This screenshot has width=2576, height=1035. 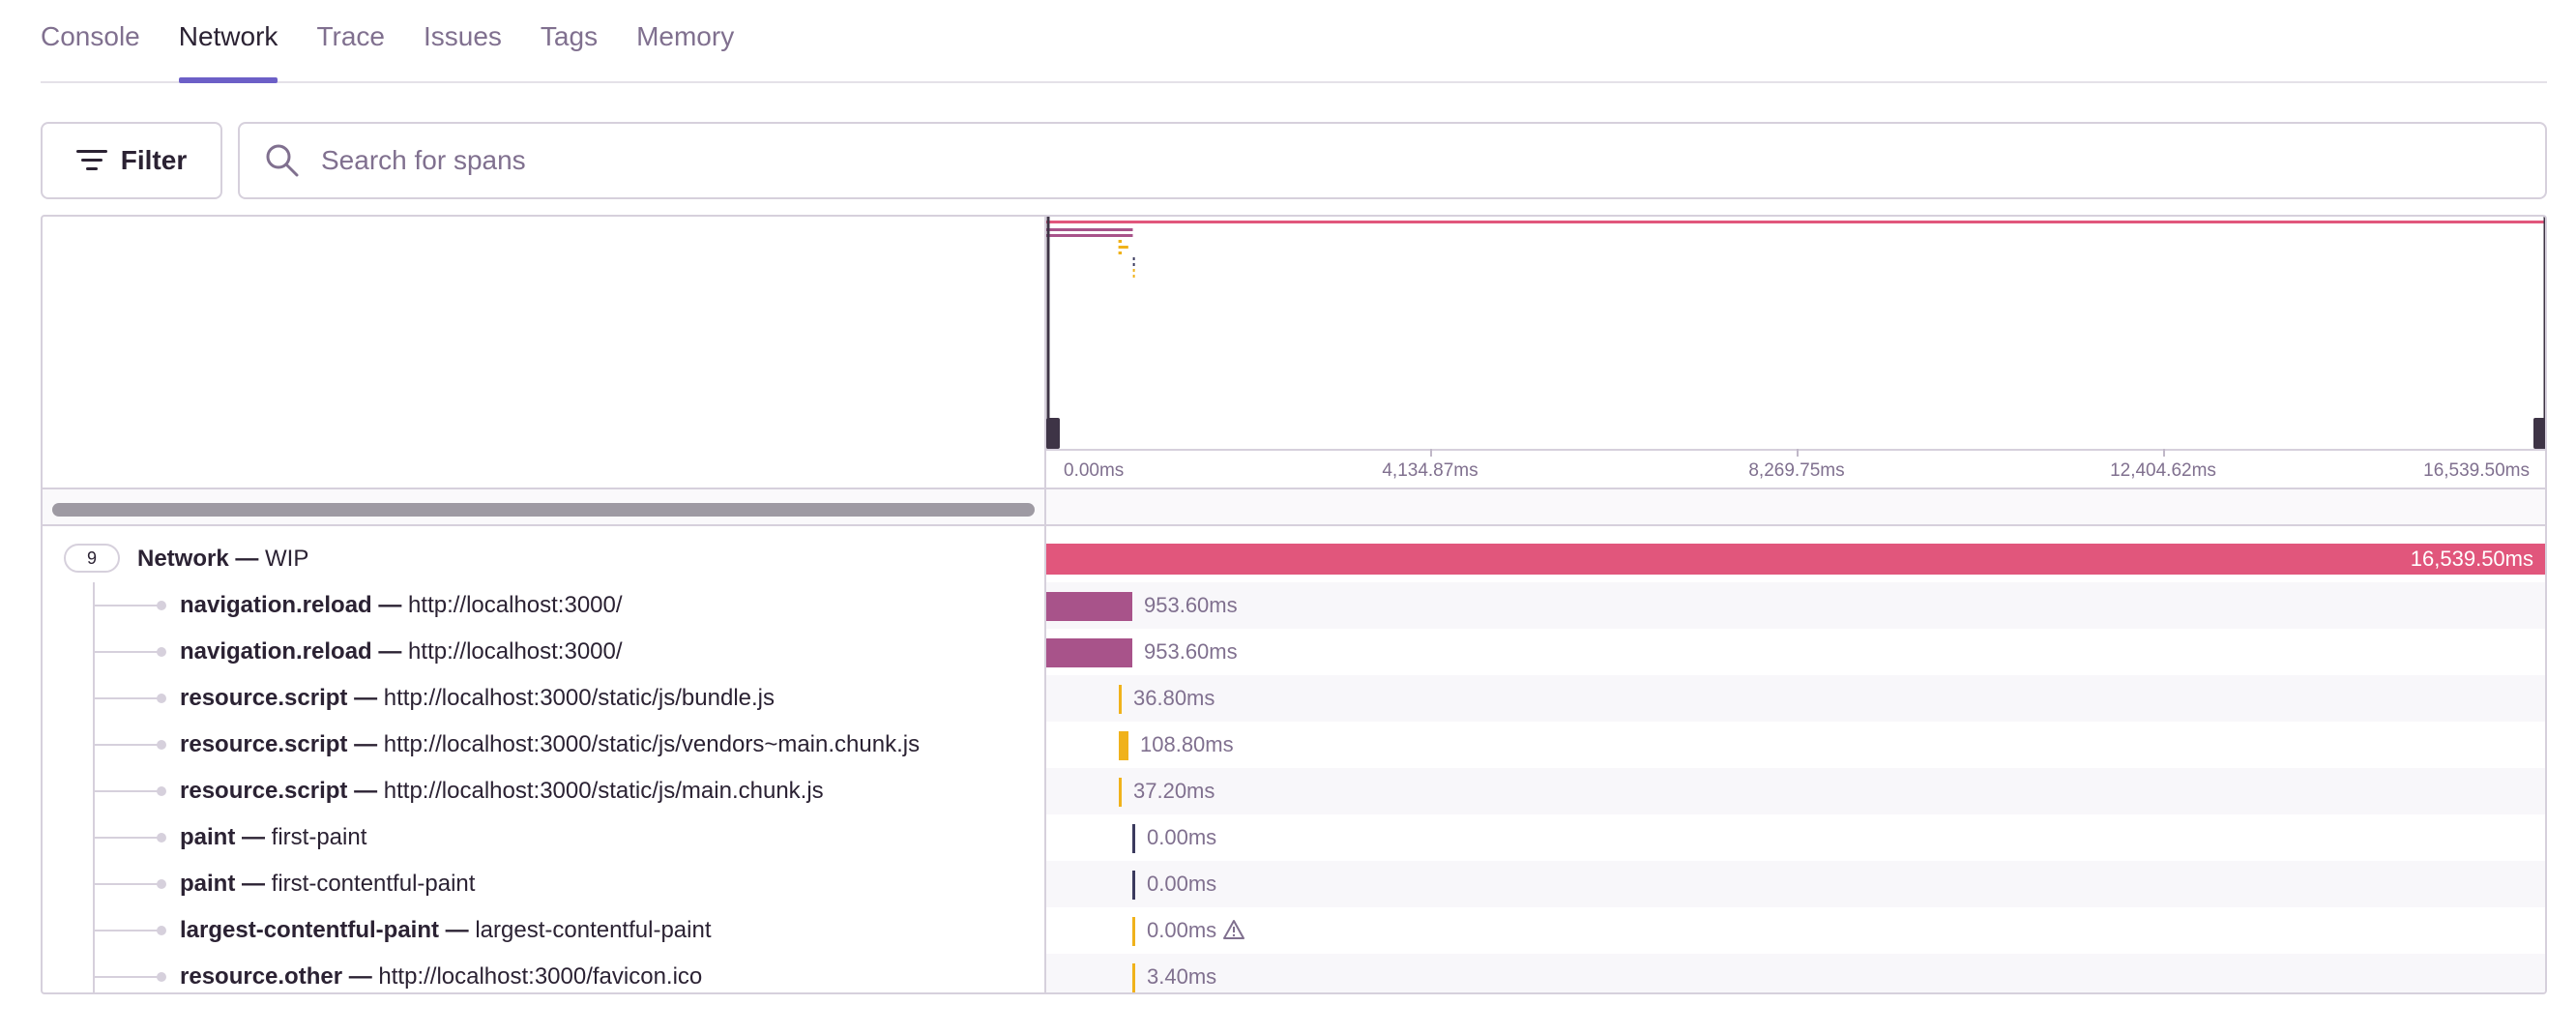 I want to click on minimap, so click(x=1796, y=333).